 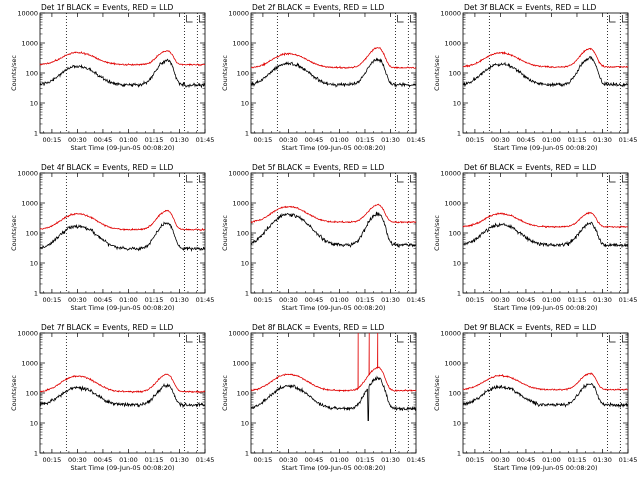 I want to click on panel-title: Det 8f BLACK = Events, RED = LLD, so click(x=318, y=327).